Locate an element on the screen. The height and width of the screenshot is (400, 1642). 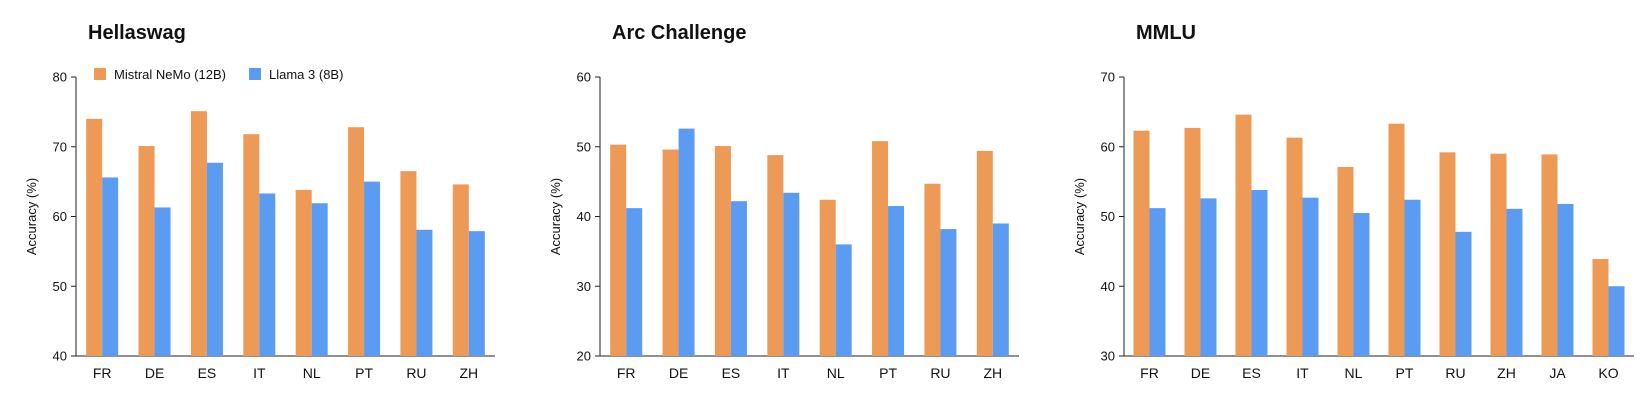
y-tick-label: 20 is located at coordinates (584, 356).